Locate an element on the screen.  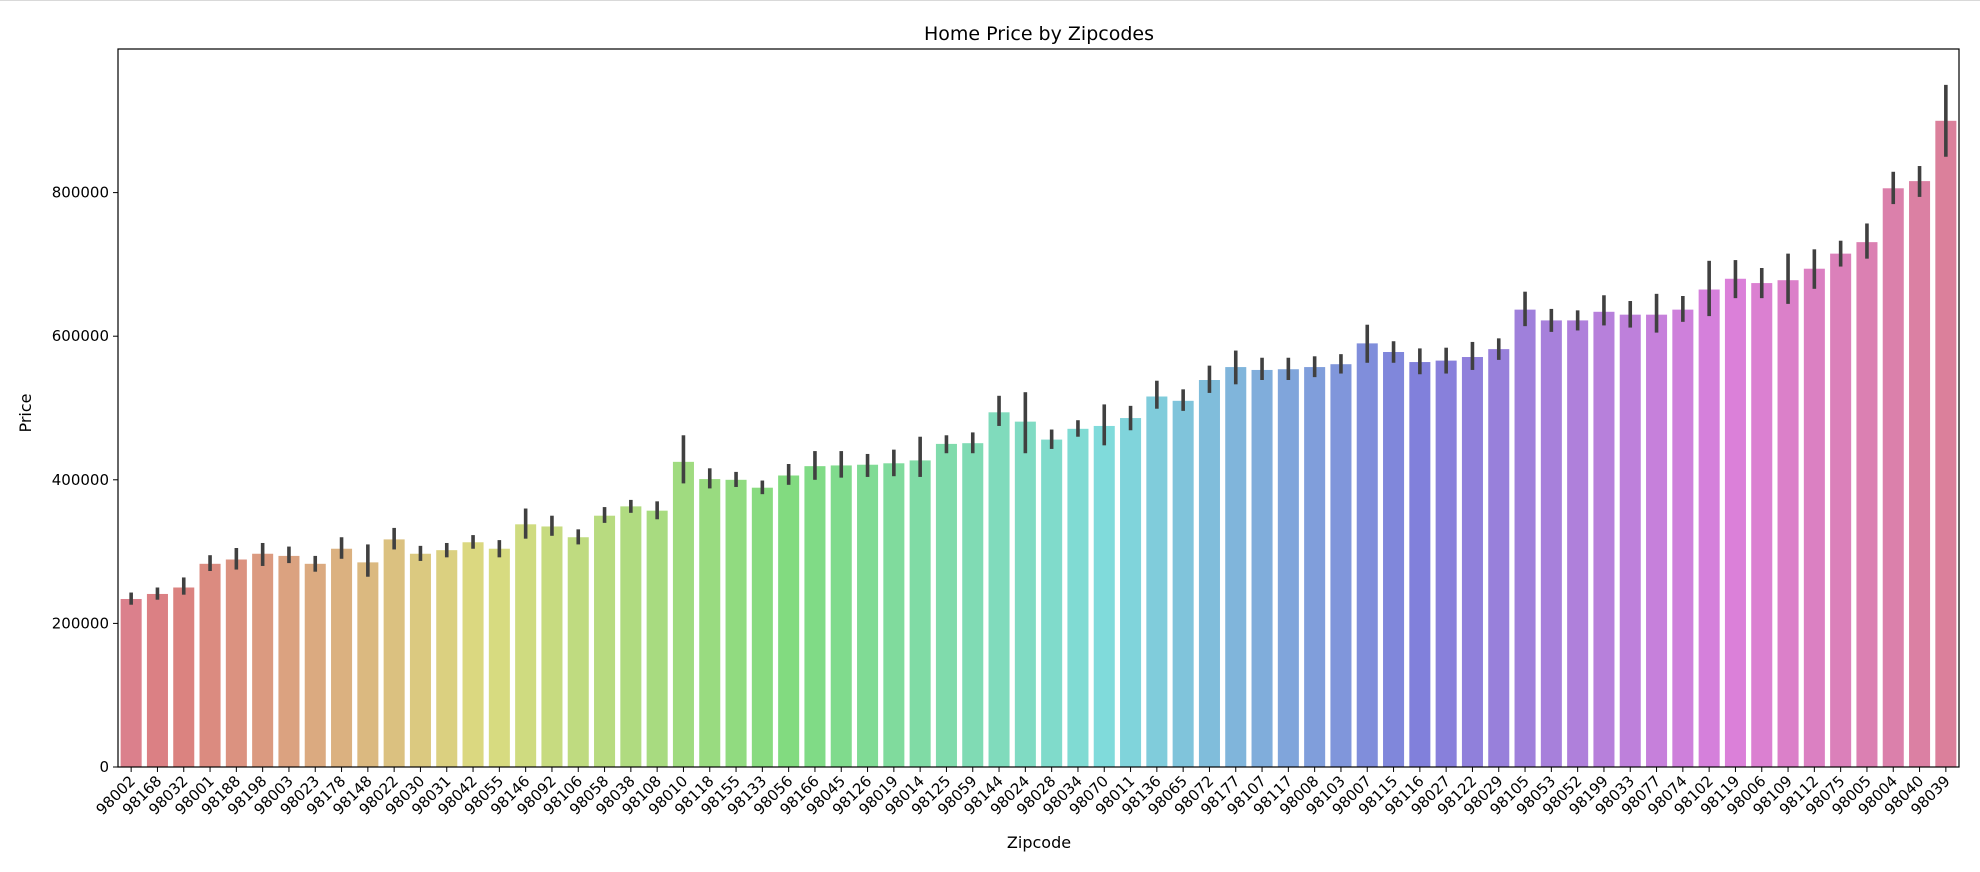
y-axis: 0 200000 400000 600000 800000 is located at coordinates (85, 480).